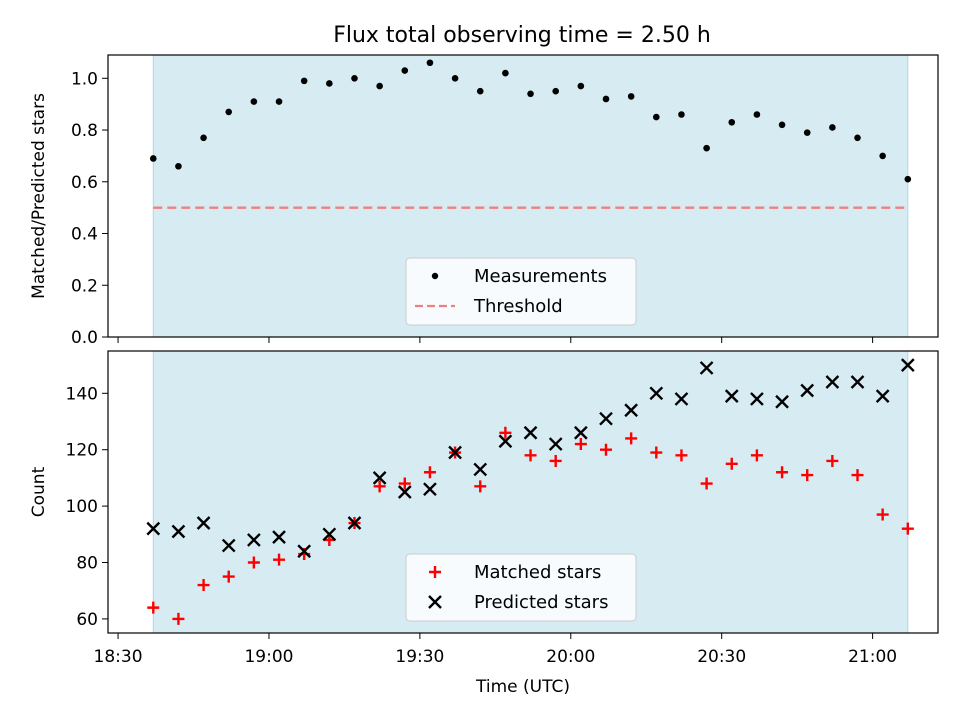  Describe the element at coordinates (118, 657) in the screenshot. I see `bottom-xtick-label: 18:30` at that location.